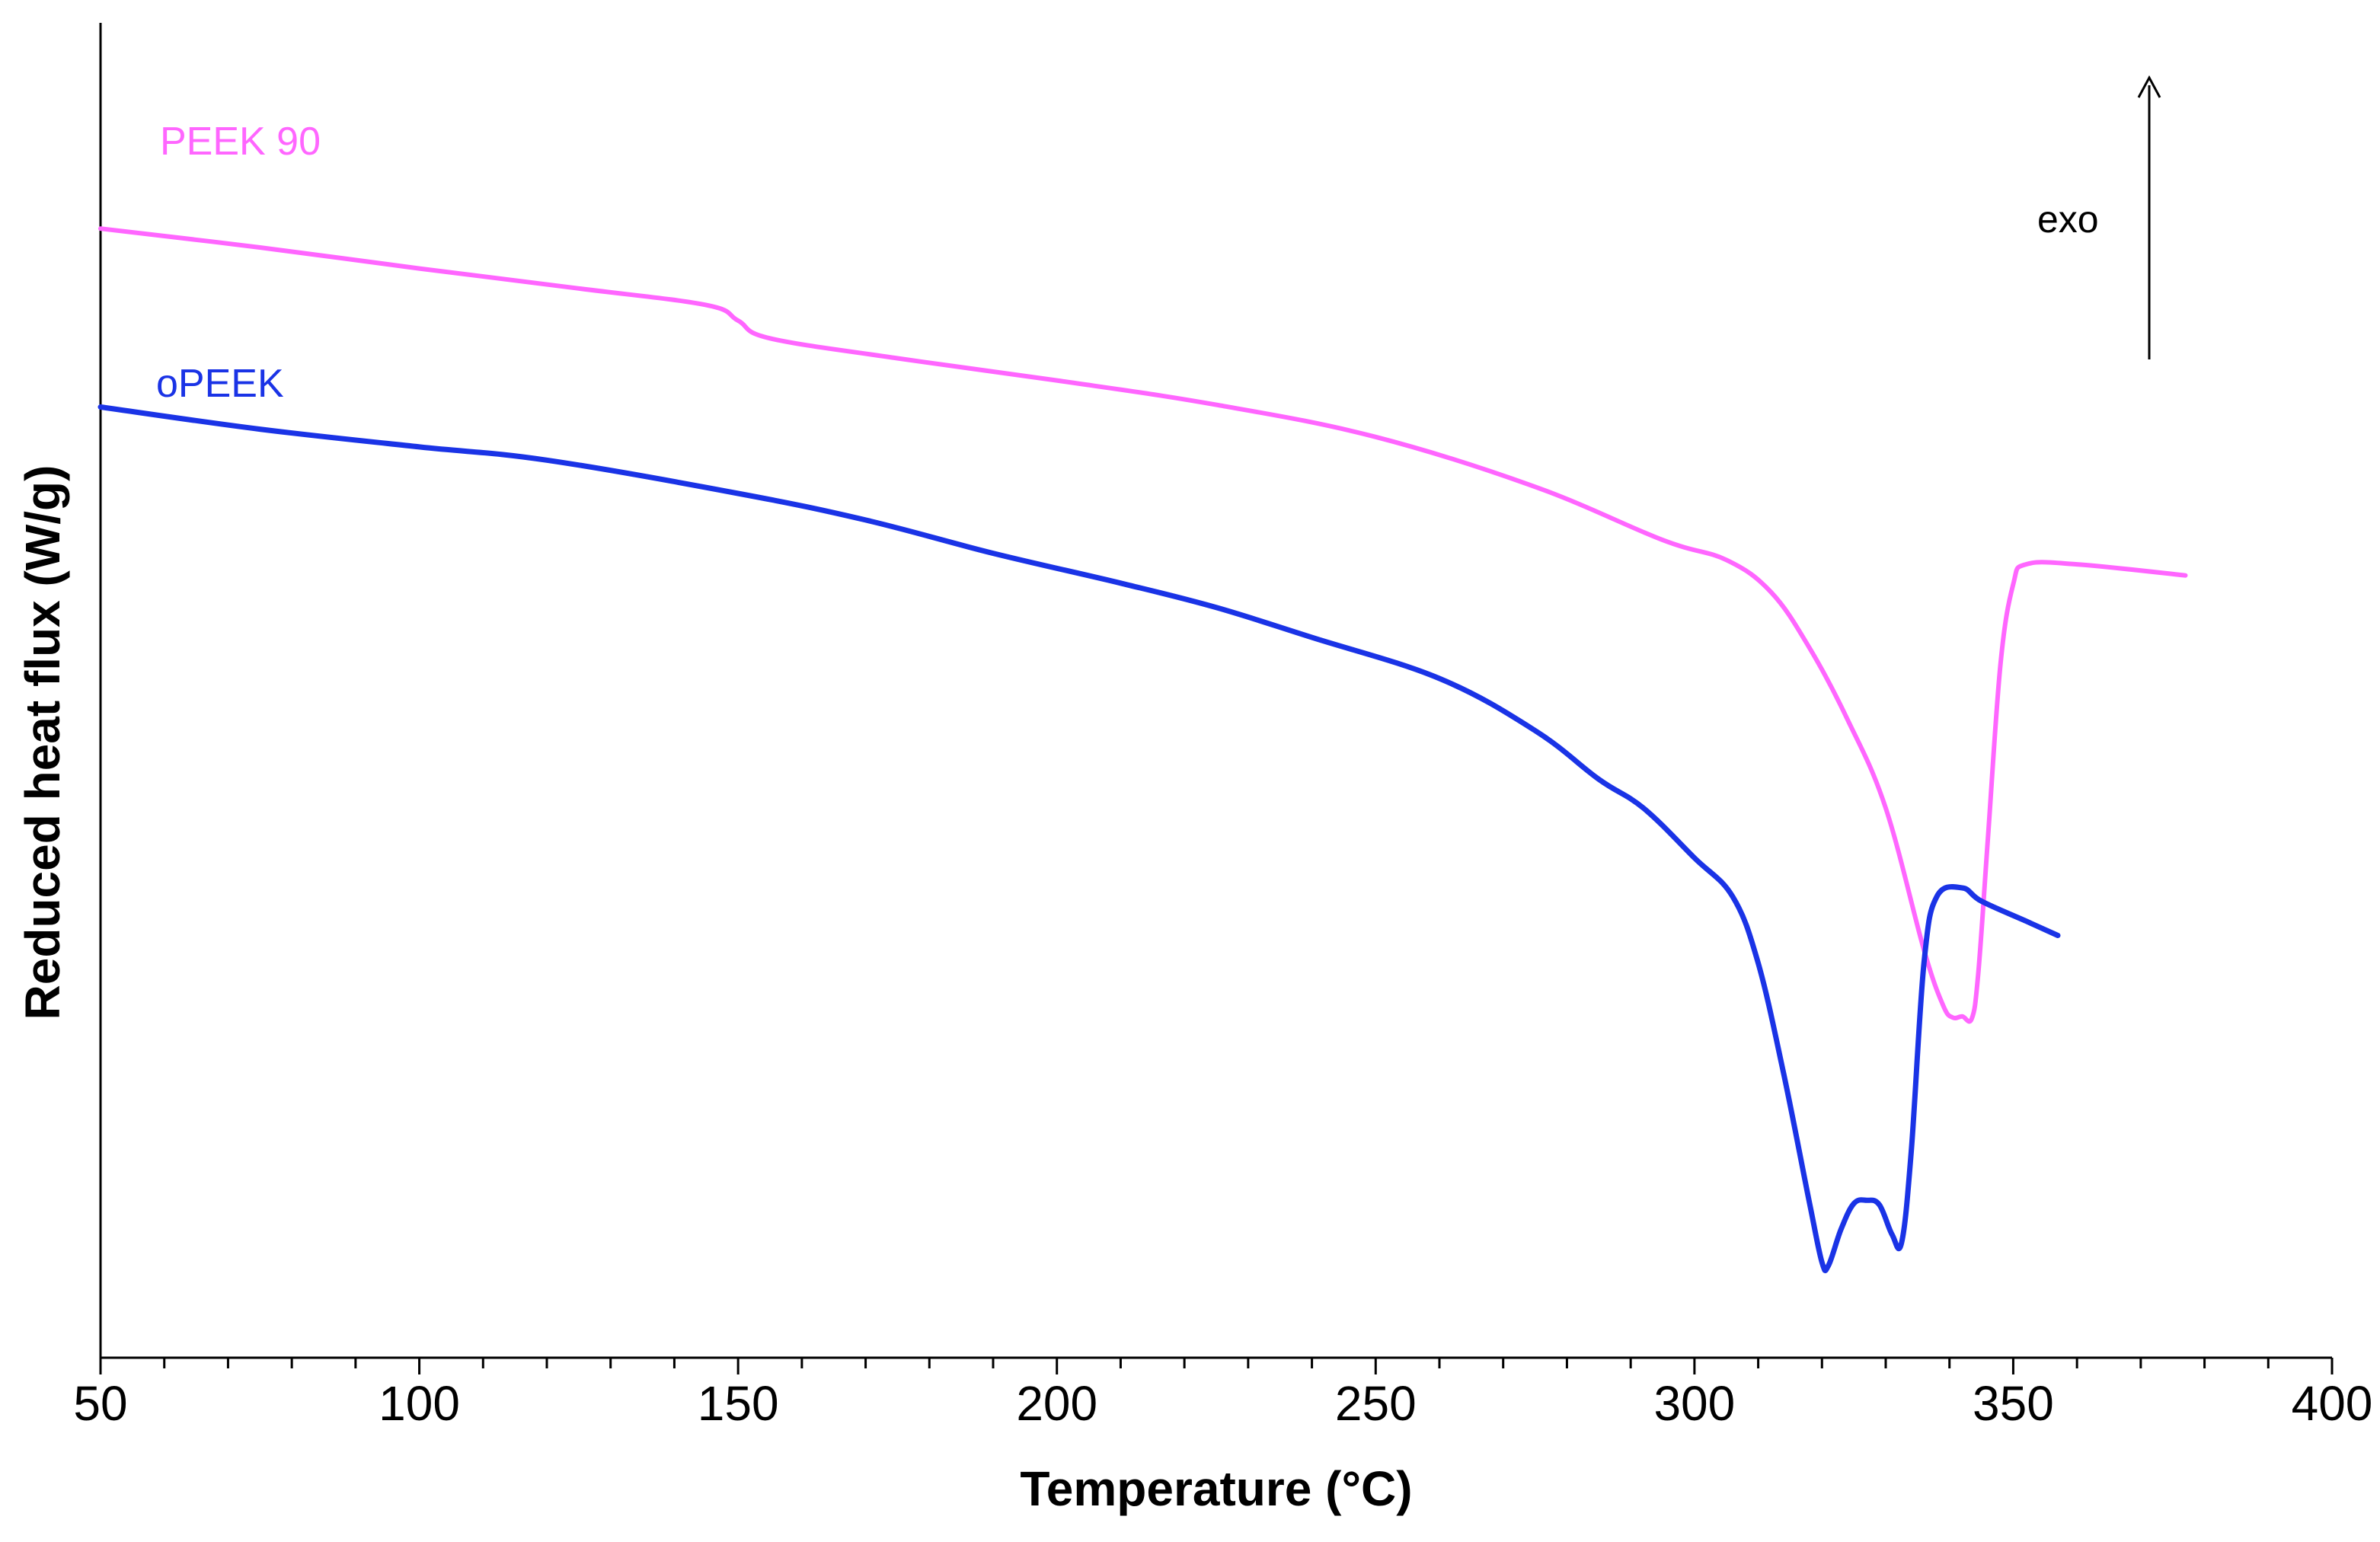 This screenshot has width=2380, height=1542. What do you see at coordinates (2149, 86) in the screenshot?
I see `exo-arrow-head-icon` at bounding box center [2149, 86].